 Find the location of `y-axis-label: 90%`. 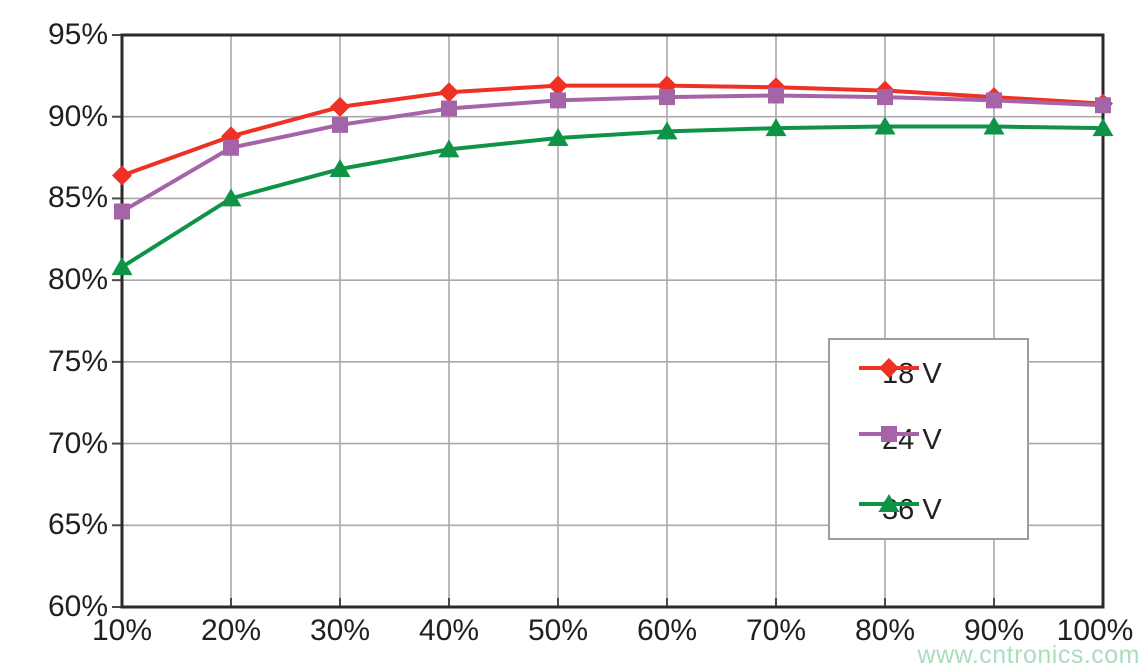

y-axis-label: 90% is located at coordinates (77, 116).